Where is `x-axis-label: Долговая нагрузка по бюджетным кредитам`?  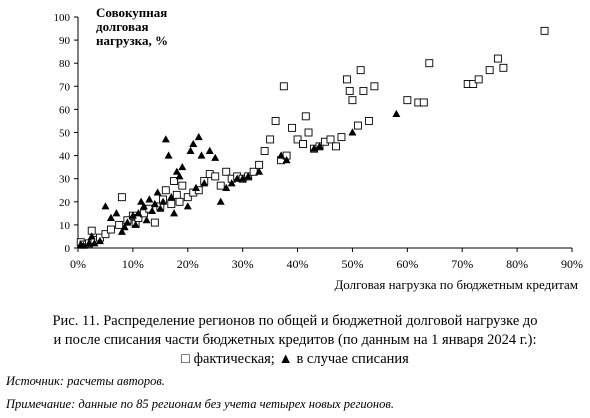
x-axis-label: Долговая нагрузка по бюджетным кредитам is located at coordinates (456, 284).